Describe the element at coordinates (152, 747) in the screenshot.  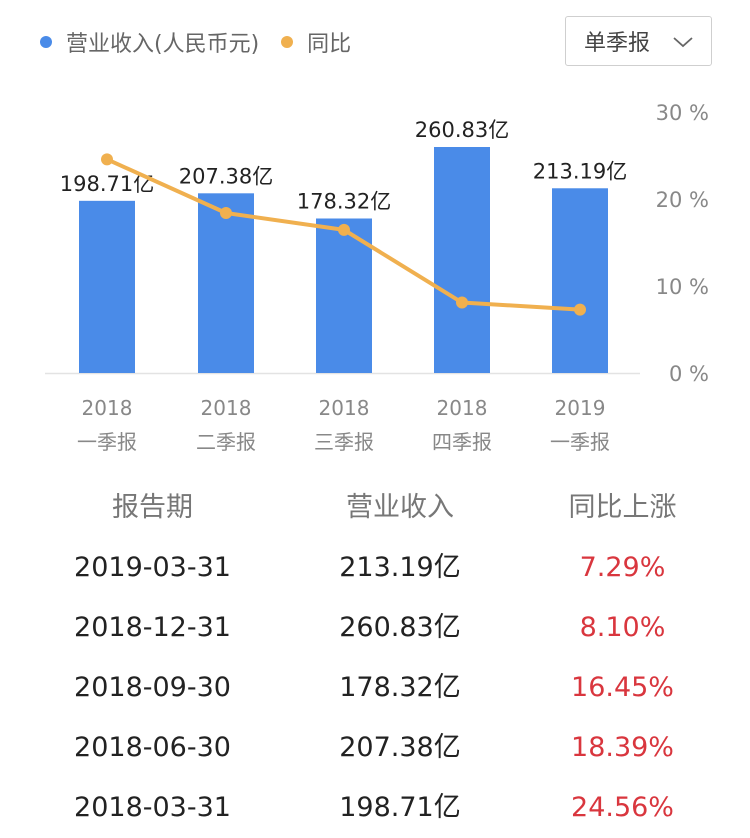
I see `cell-period: 2018-06-30` at that location.